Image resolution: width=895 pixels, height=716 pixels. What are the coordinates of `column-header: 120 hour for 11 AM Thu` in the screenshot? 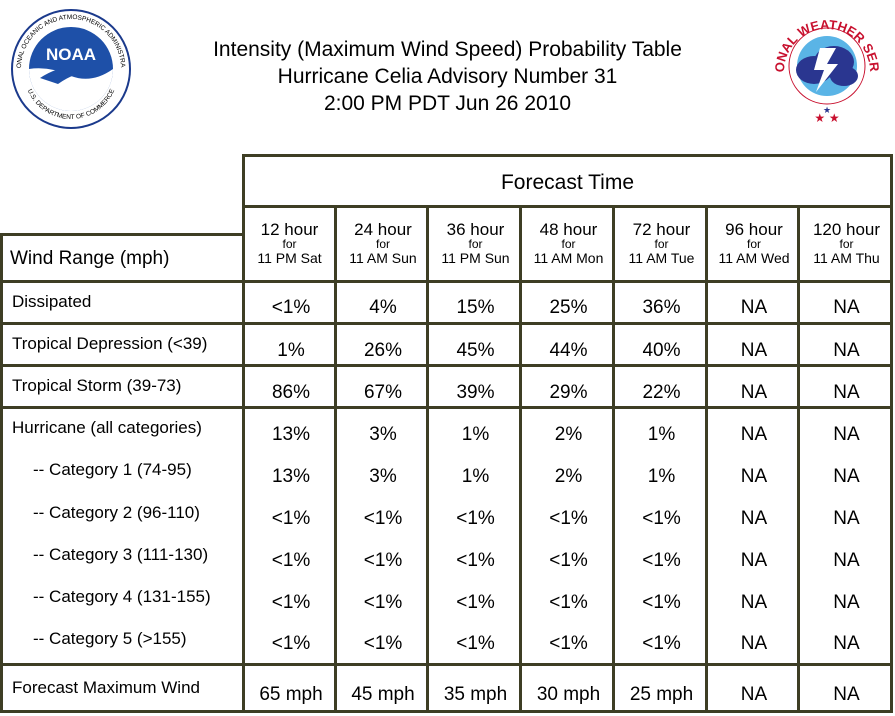 It's located at (845, 242).